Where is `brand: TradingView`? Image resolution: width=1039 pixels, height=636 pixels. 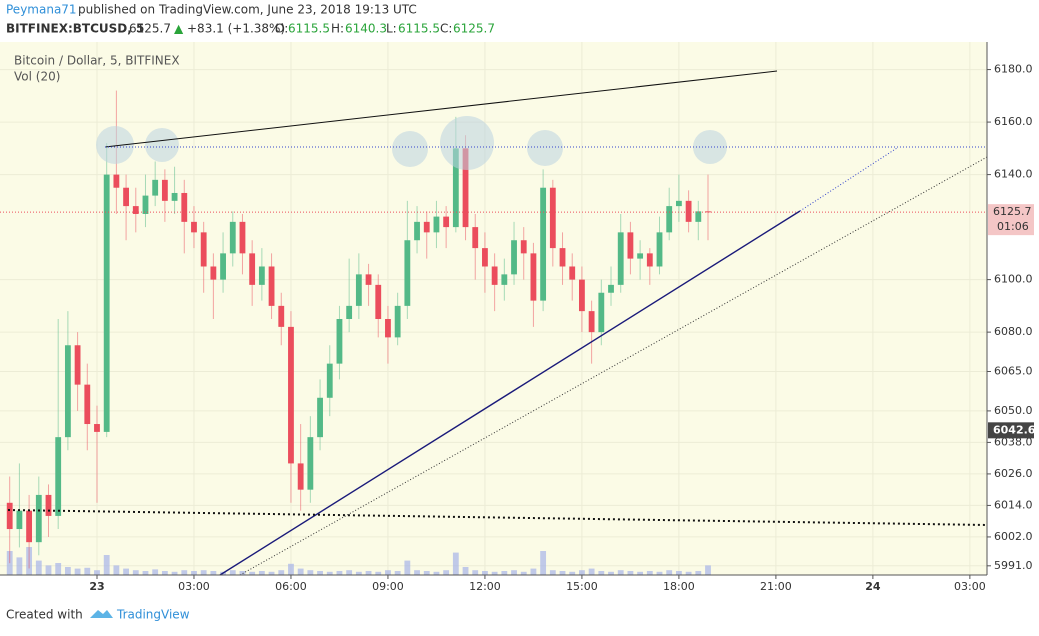 brand: TradingView is located at coordinates (153, 615).